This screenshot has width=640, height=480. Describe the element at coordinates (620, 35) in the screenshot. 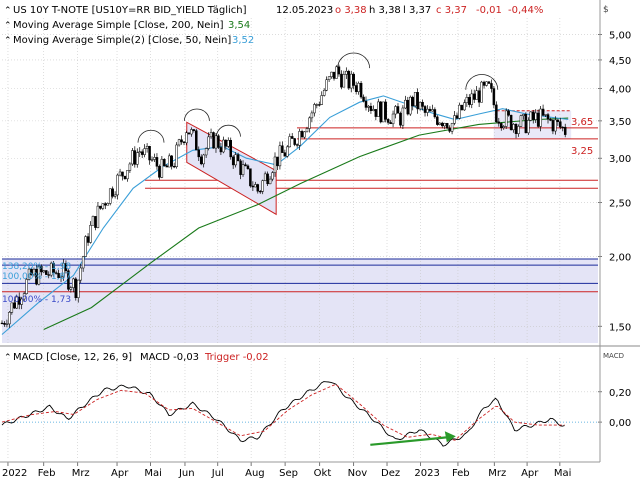

I see `price-tick-label: 5,00` at that location.